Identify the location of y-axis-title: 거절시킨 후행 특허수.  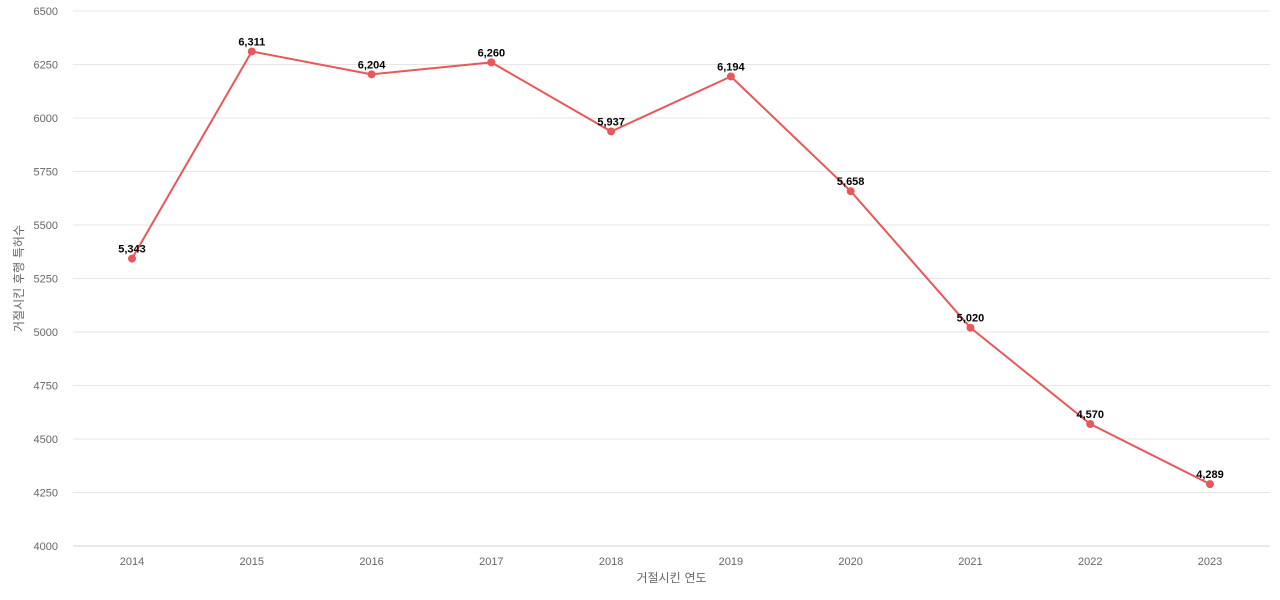
(18, 278).